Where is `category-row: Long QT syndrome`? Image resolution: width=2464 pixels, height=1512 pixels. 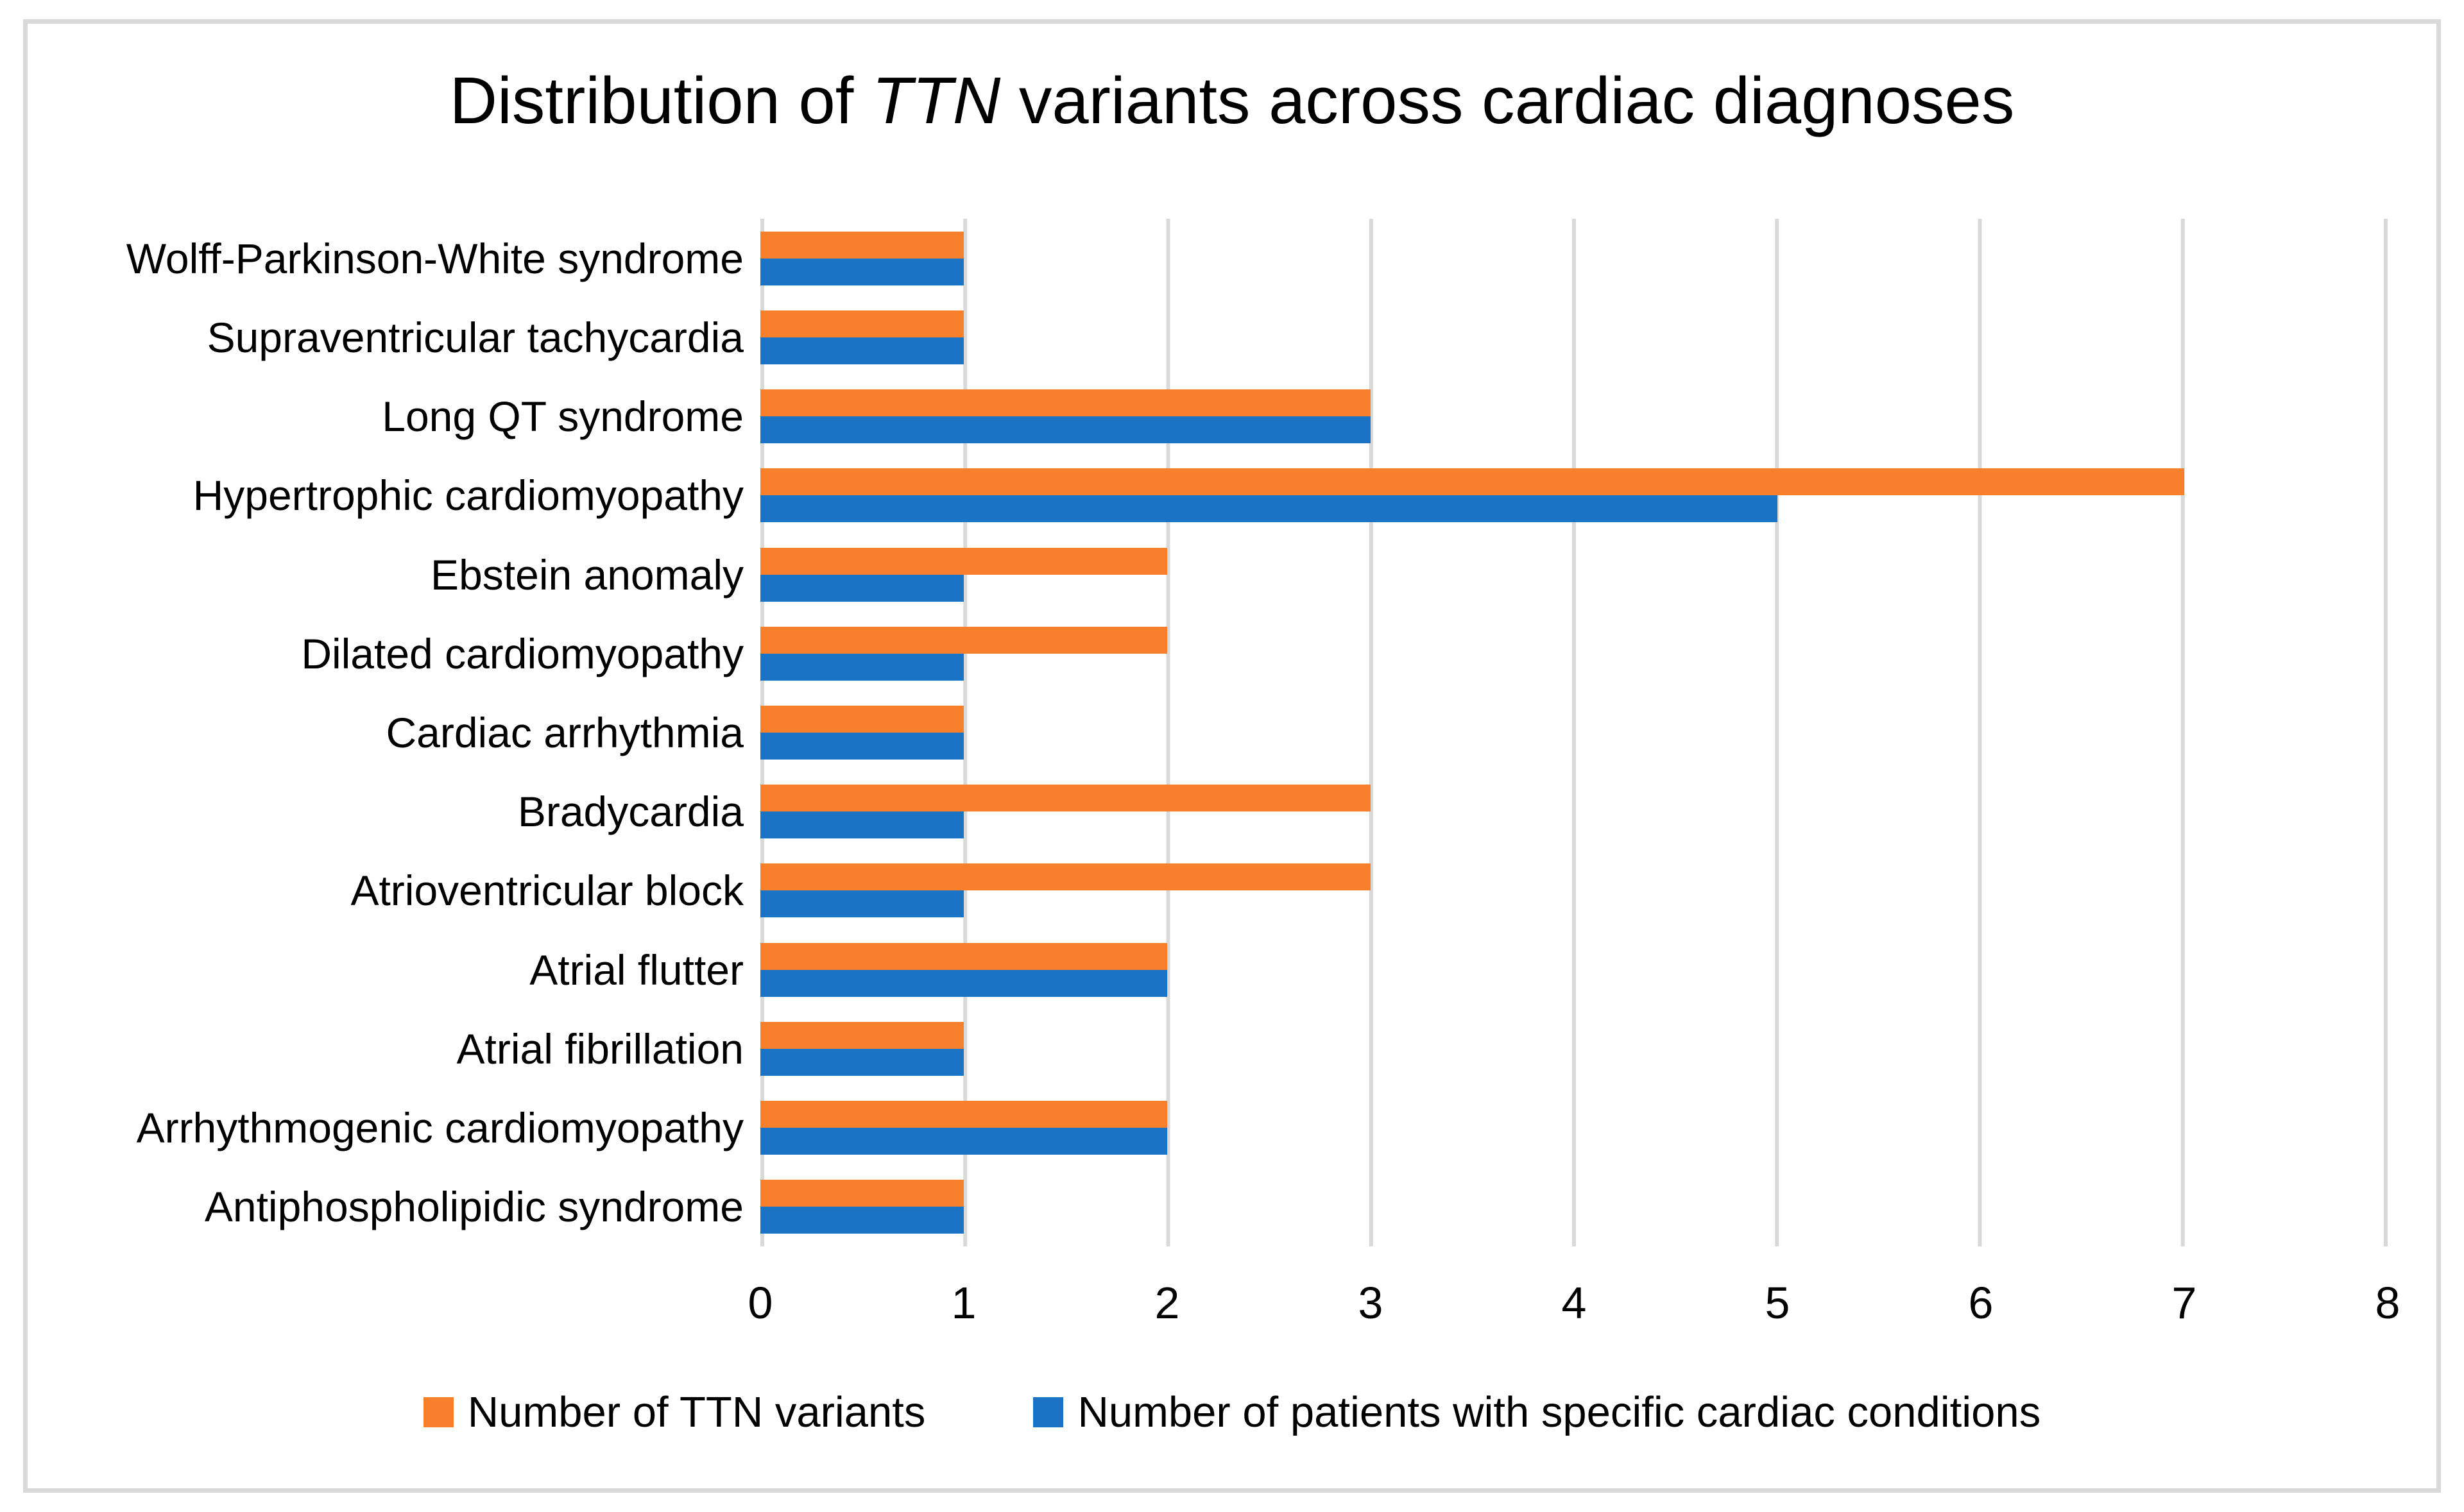
category-row: Long QT syndrome is located at coordinates (1232, 416).